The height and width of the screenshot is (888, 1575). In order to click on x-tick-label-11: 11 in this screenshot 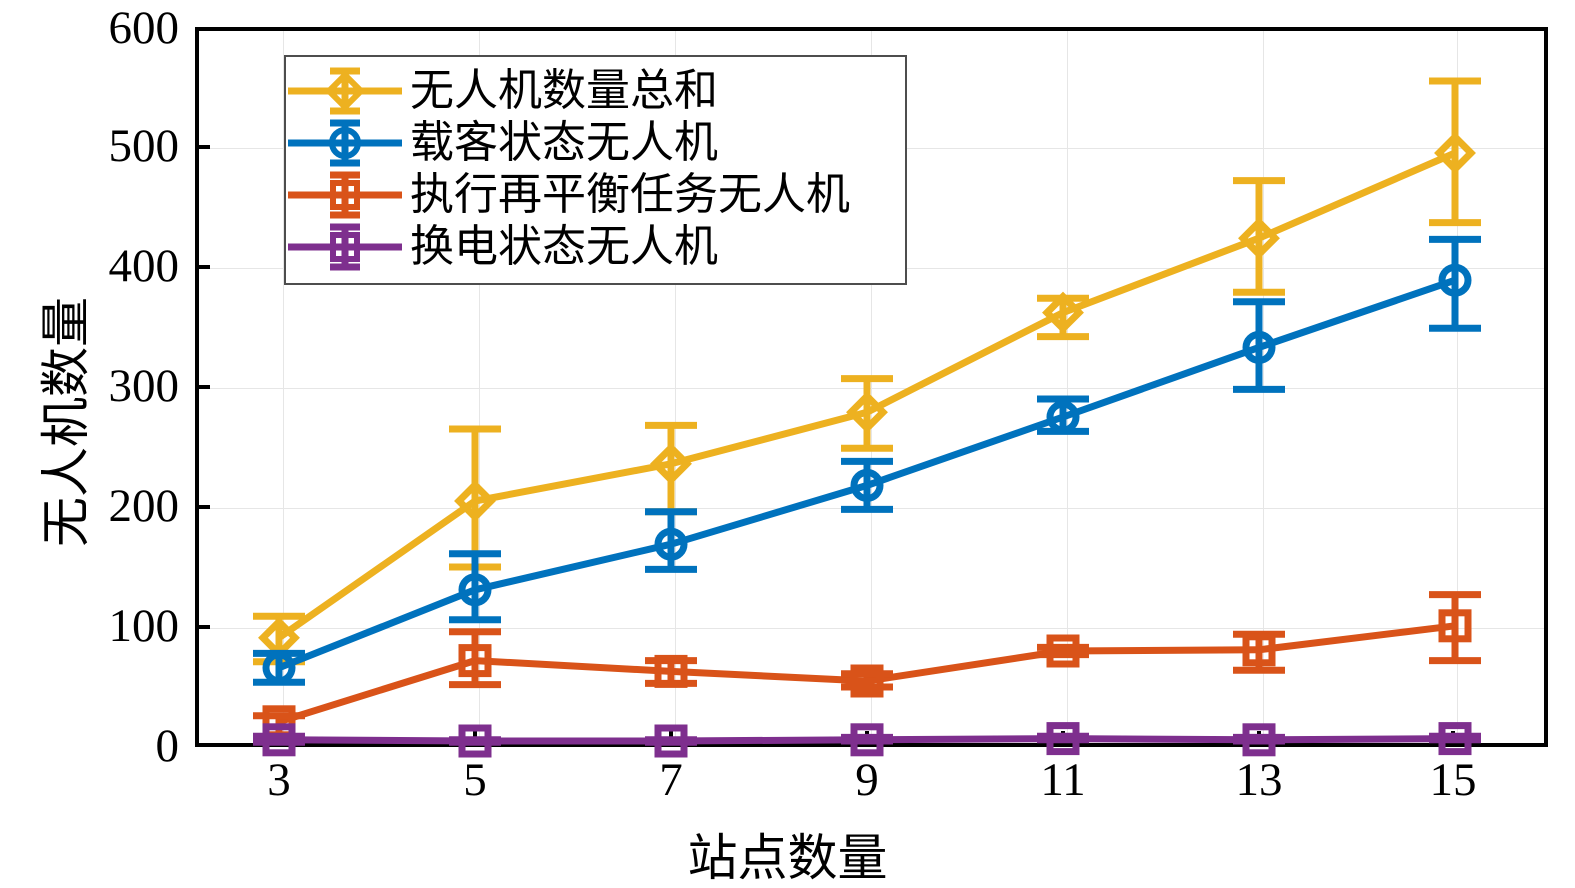, I will do `click(1063, 780)`.